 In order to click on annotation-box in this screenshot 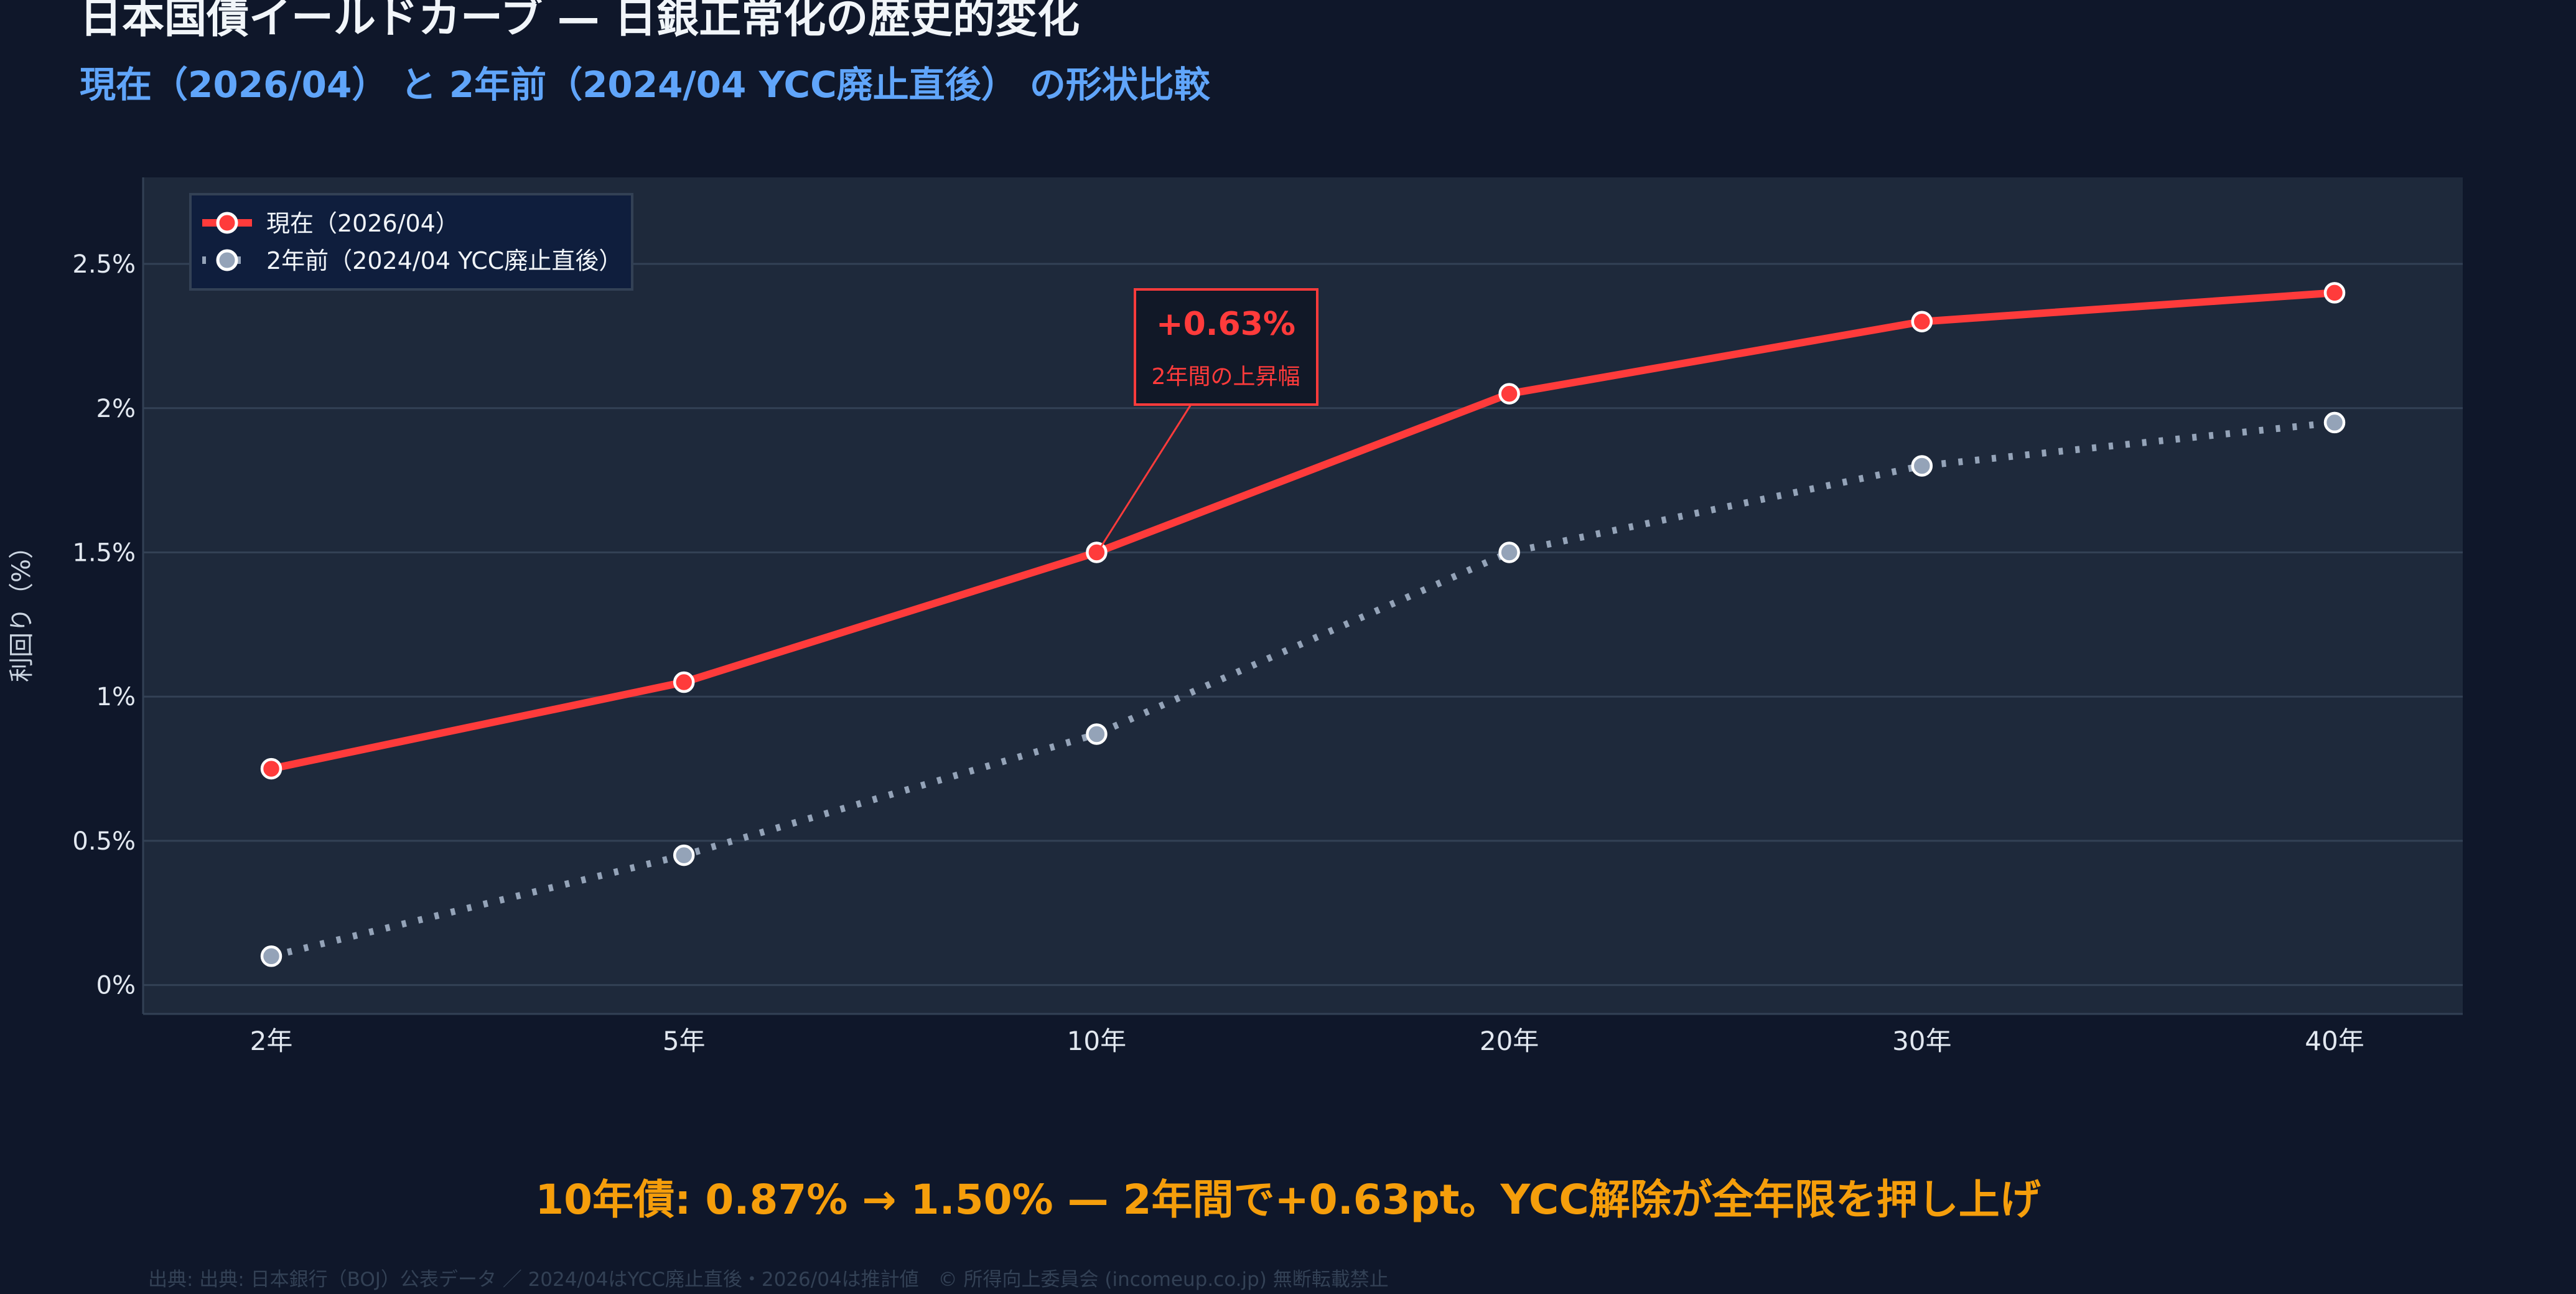, I will do `click(1226, 347)`.